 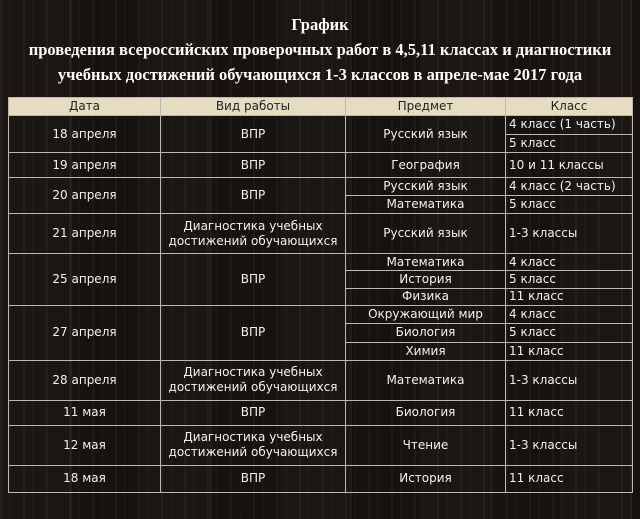 What do you see at coordinates (425, 445) in the screenshot?
I see `subject-cell: Чтение` at bounding box center [425, 445].